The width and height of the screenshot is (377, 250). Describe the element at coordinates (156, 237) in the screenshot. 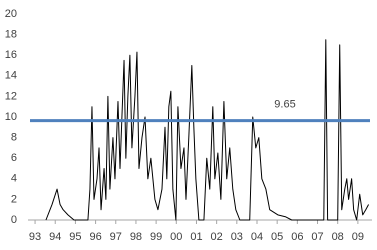

I see `x-tick-label: 99` at that location.